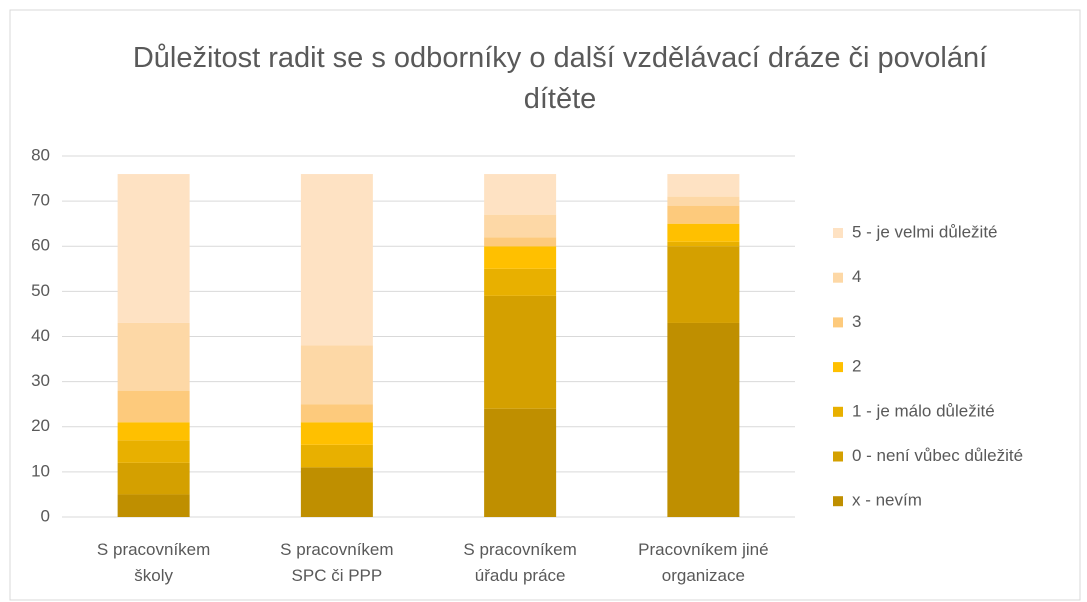  What do you see at coordinates (40, 154) in the screenshot?
I see `y-tick-label: 80` at bounding box center [40, 154].